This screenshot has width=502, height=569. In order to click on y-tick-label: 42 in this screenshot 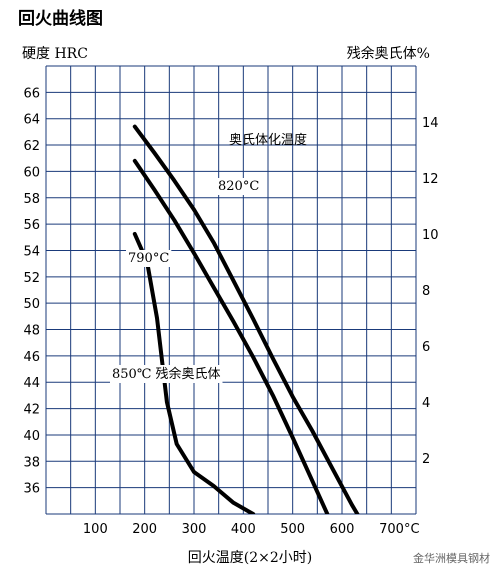, I will do `click(31, 410)`.